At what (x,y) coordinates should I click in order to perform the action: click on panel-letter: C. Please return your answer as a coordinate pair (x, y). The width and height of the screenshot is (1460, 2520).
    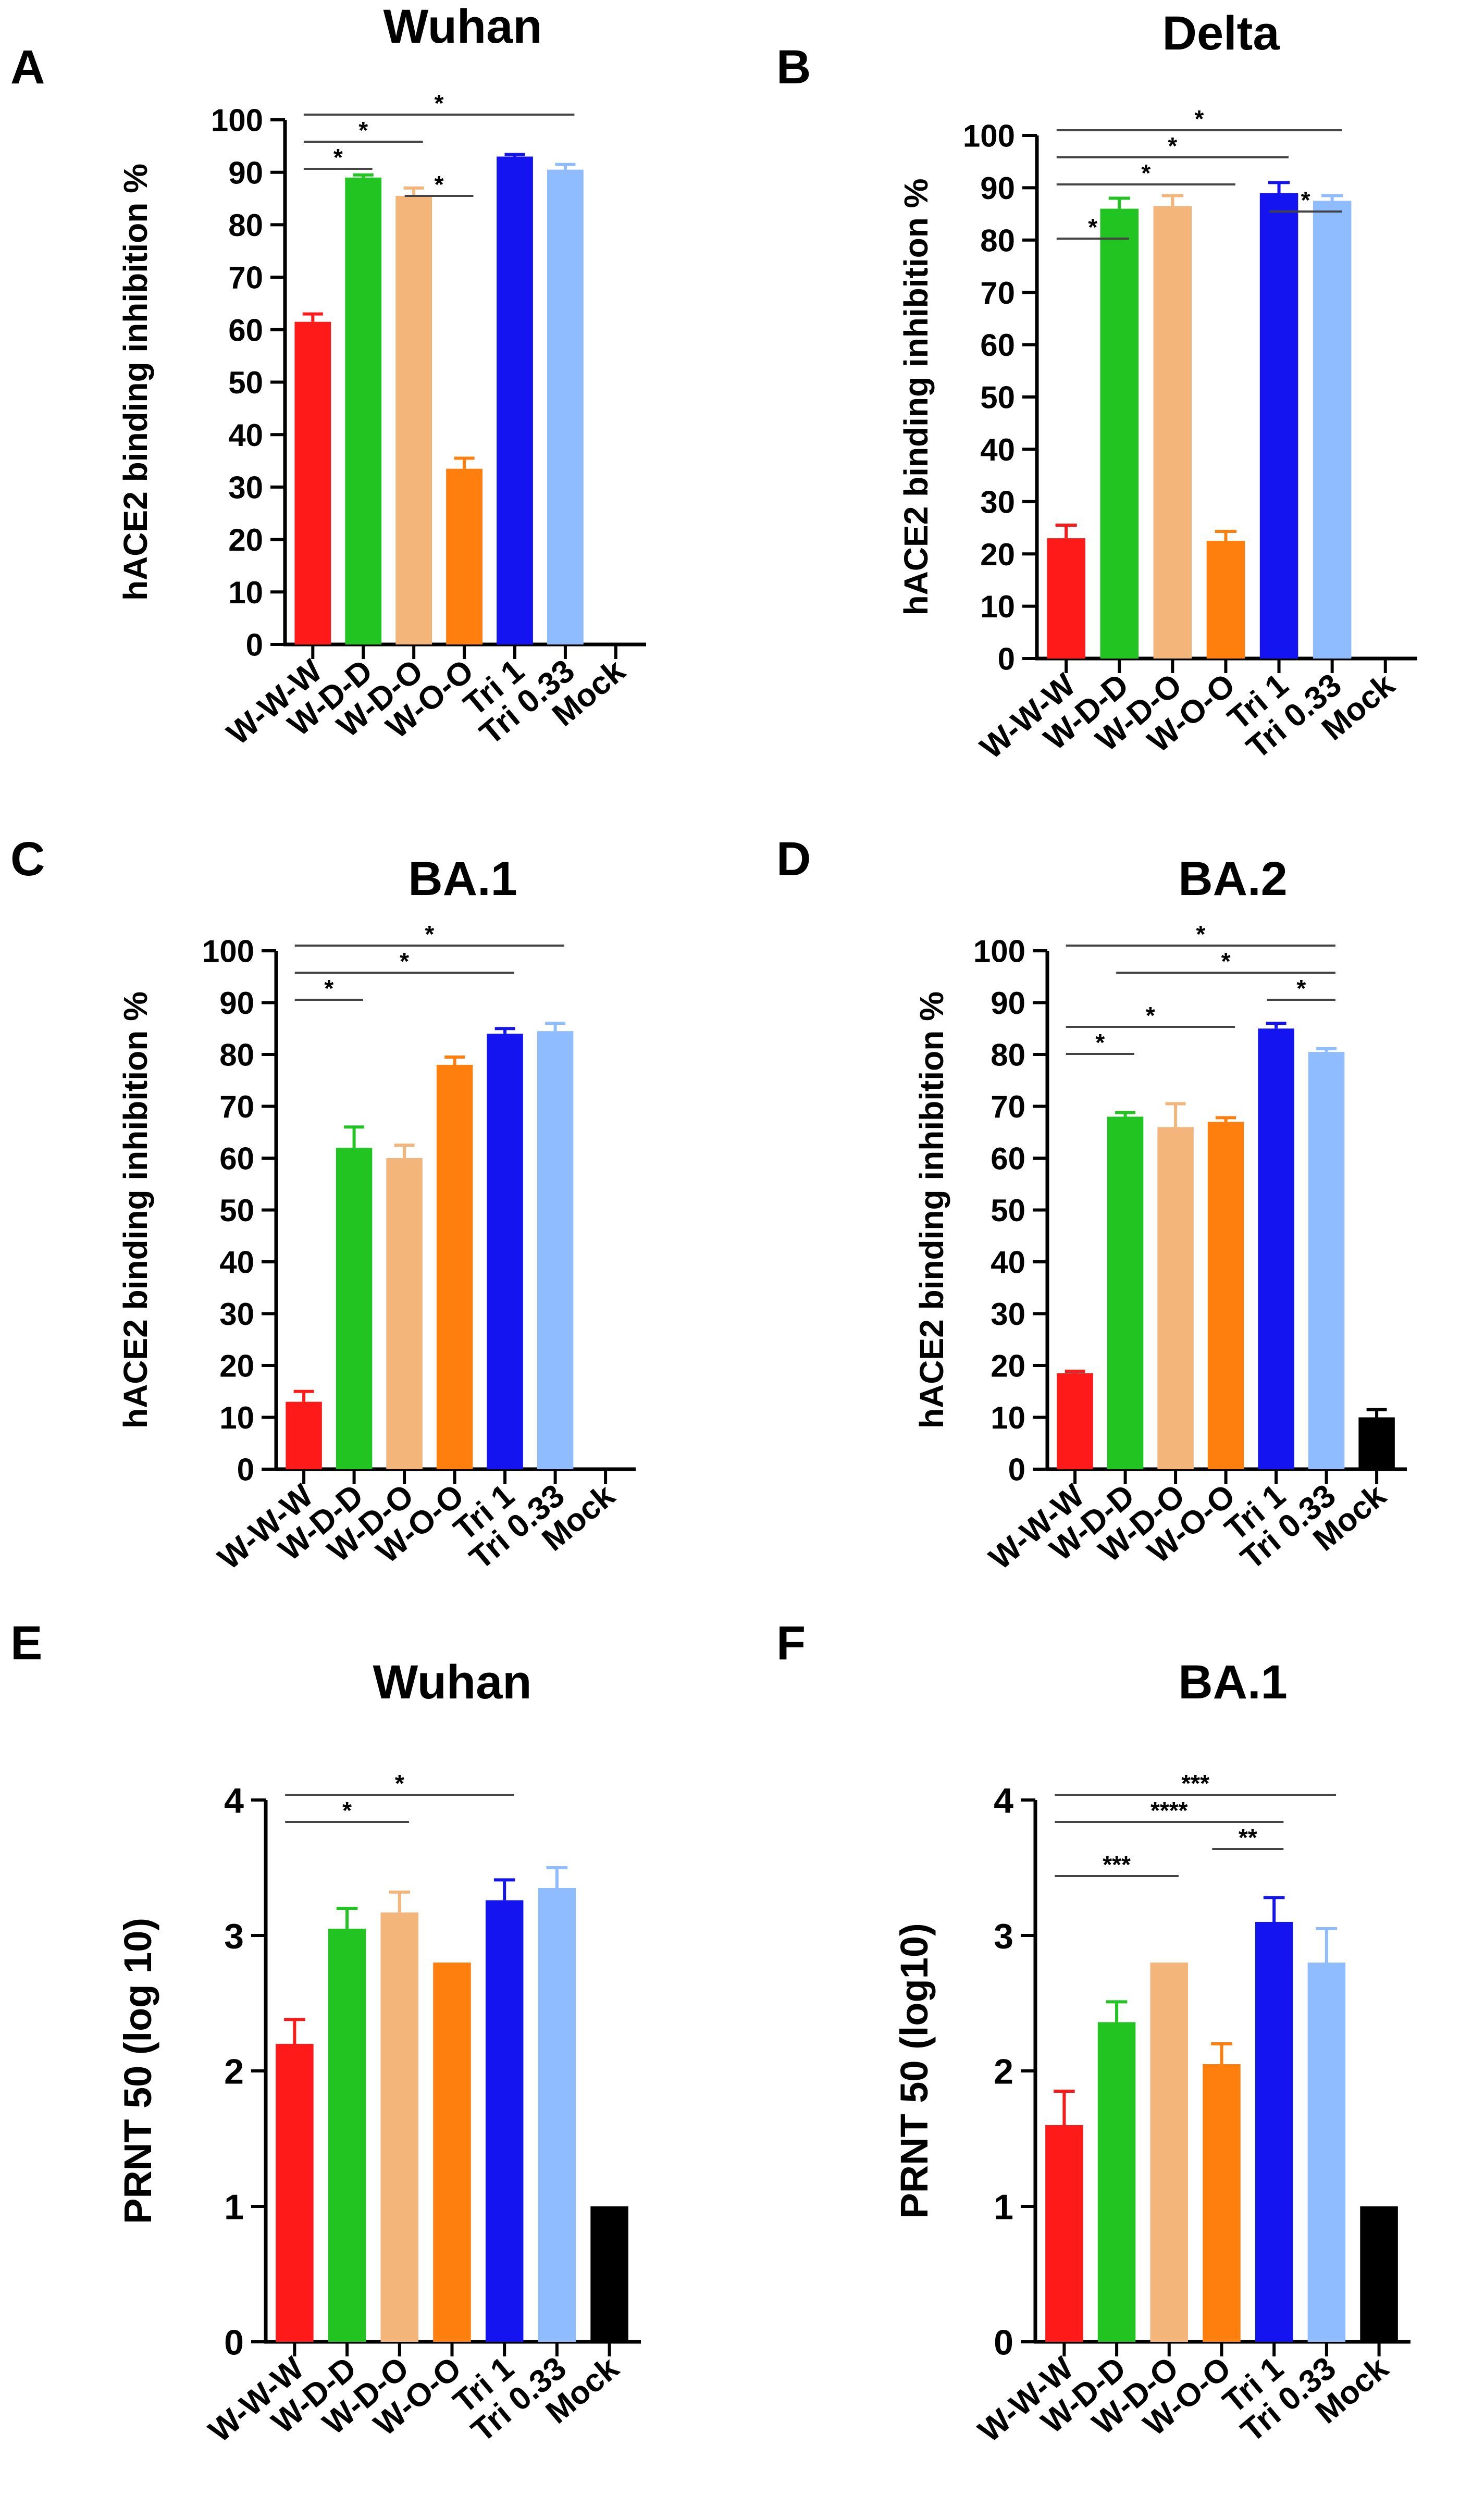
    Looking at the image, I should click on (27, 859).